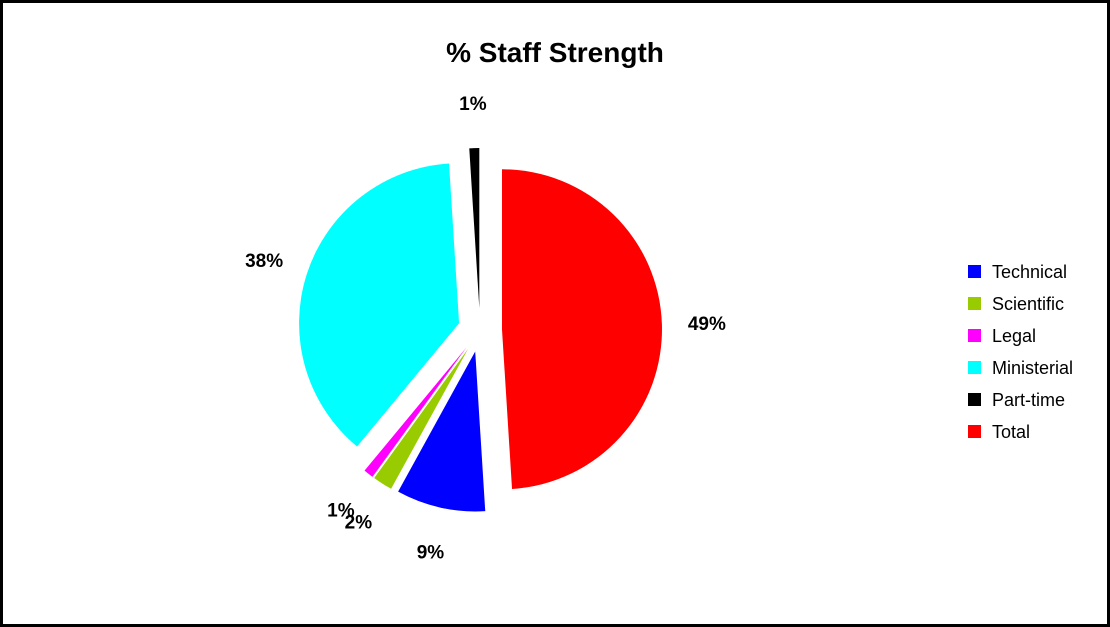 The width and height of the screenshot is (1110, 627). I want to click on legend-item-ministerial: Ministerial, so click(1020, 368).